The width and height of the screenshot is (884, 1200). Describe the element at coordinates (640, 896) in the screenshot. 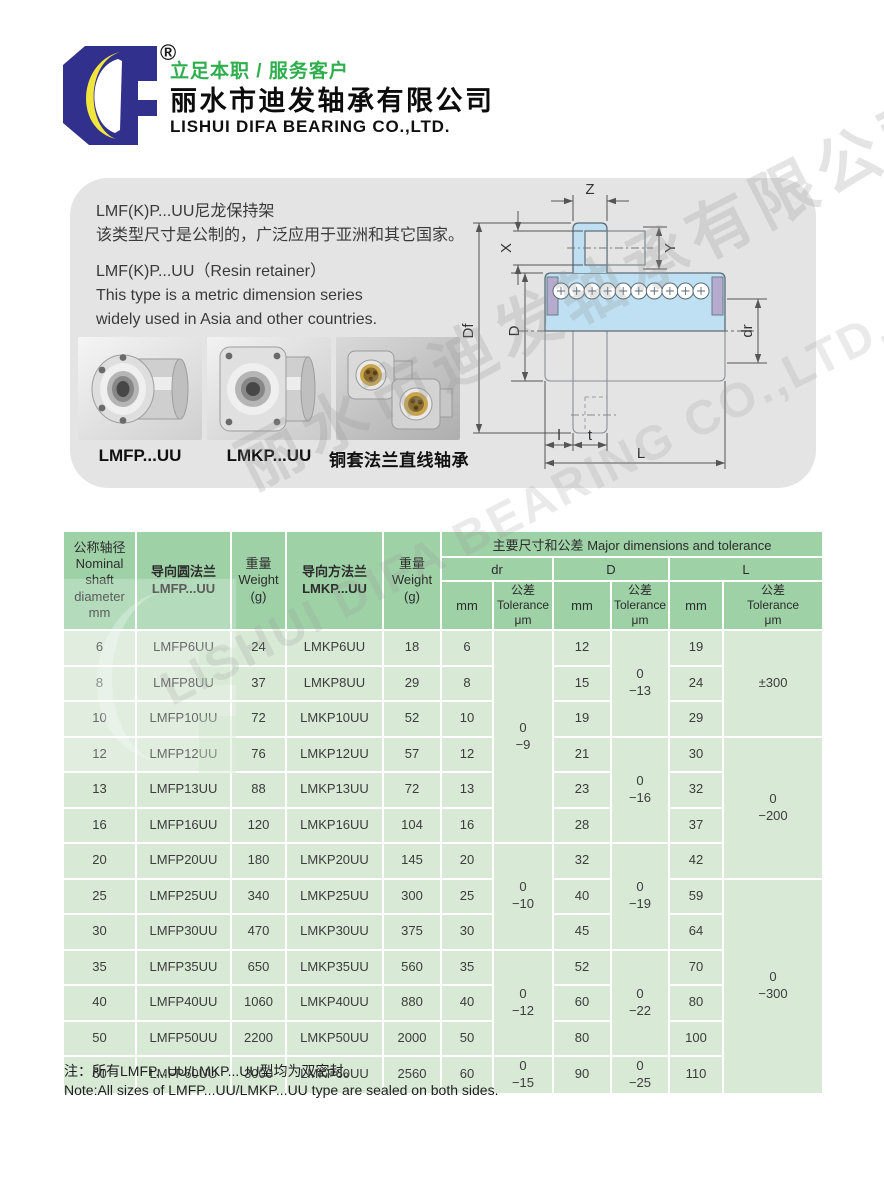

I see `table-cell: 0 −19` at that location.